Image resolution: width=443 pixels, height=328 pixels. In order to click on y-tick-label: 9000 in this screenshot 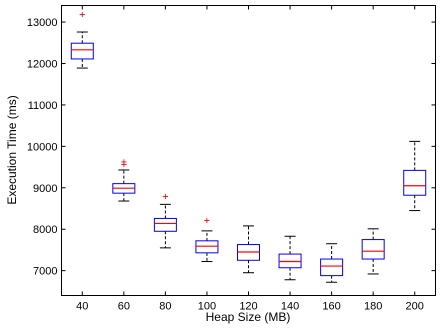, I will do `click(45, 189)`.